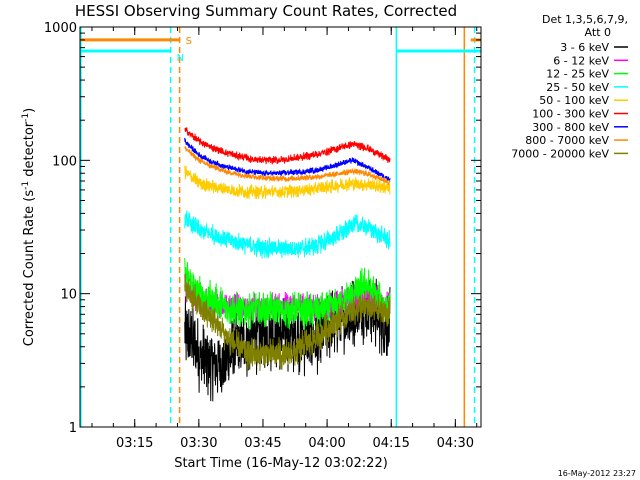  I want to click on legend-label-3: 25 - 50 keV, so click(577, 87).